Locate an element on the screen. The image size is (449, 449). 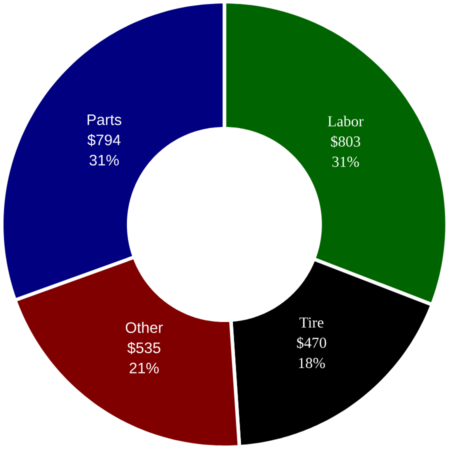
slice-label: Labor is located at coordinates (346, 121).